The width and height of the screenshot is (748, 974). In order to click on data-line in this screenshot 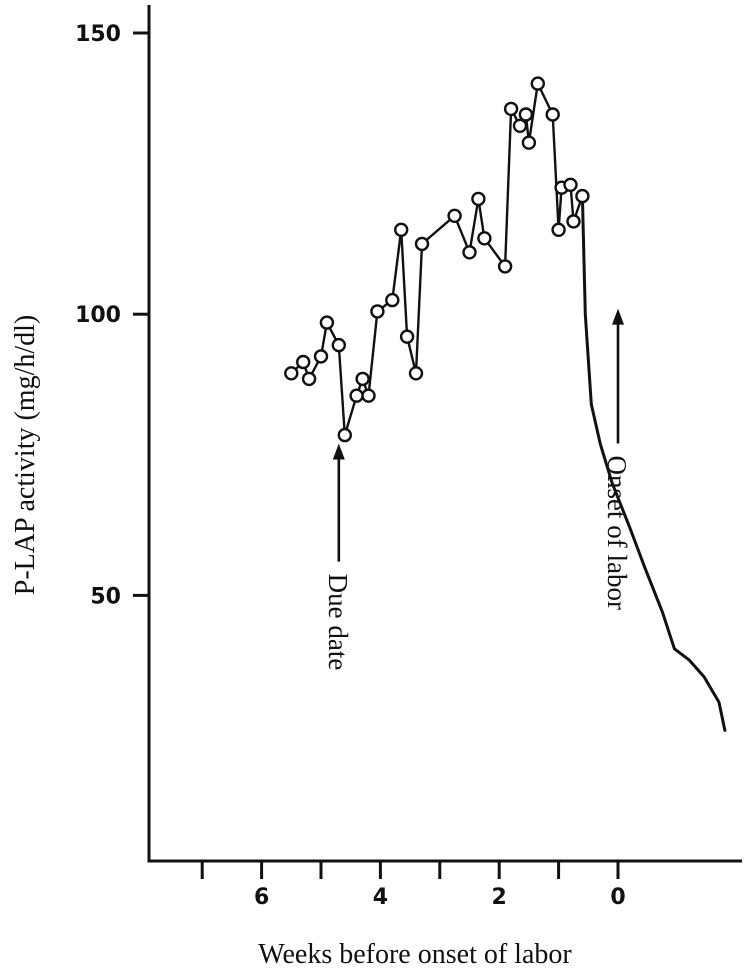, I will do `click(437, 259)`.